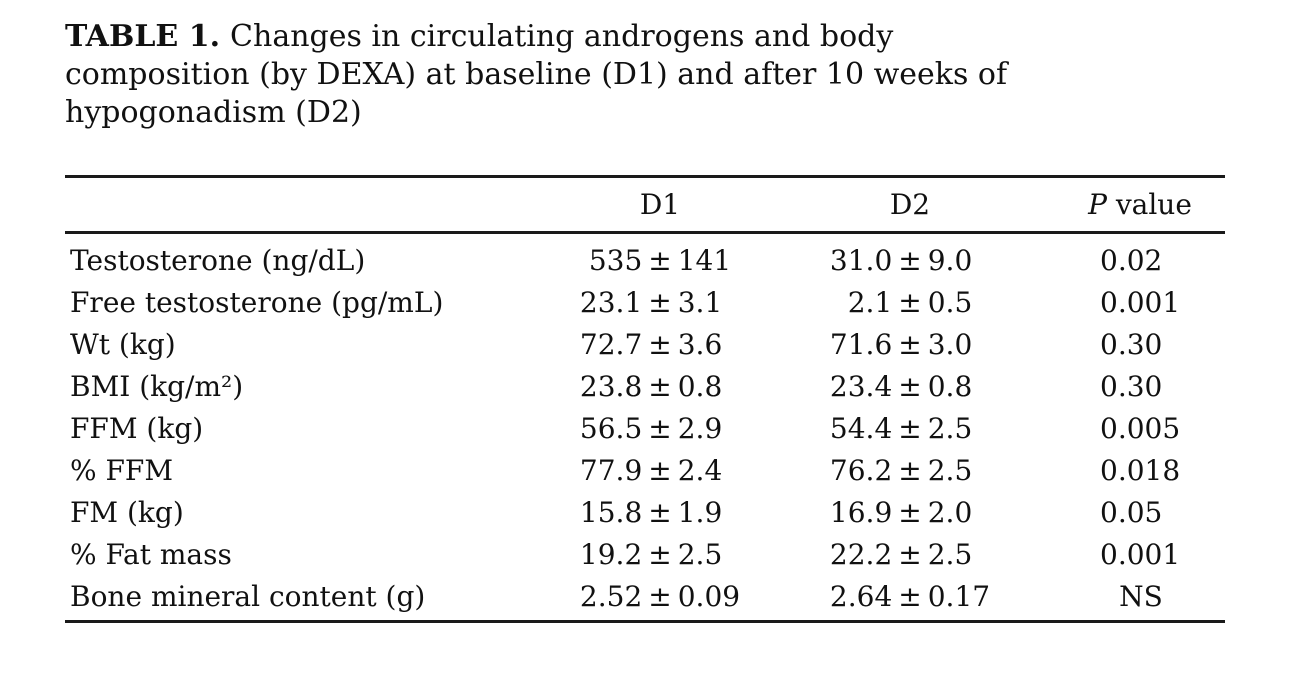 The image size is (1300, 688). I want to click on d2-mean: 54.4, so click(861, 428).